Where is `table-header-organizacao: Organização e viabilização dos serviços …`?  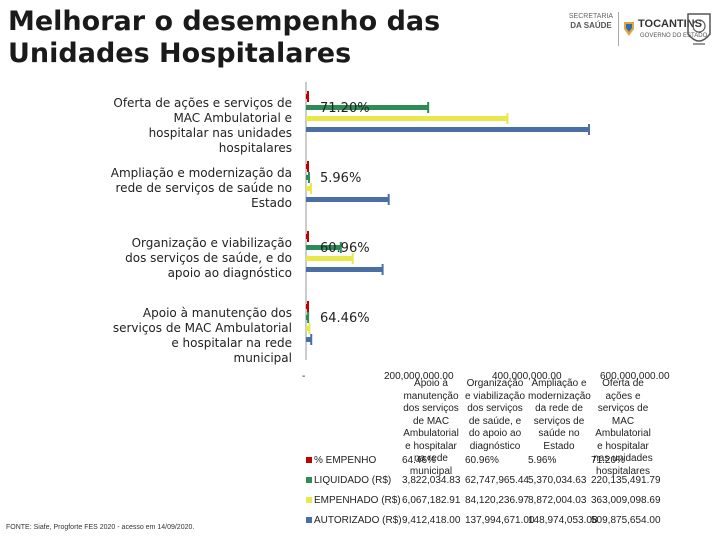
table-header-organizacao: Organização e viabilização dos serviços … is located at coordinates (495, 415).